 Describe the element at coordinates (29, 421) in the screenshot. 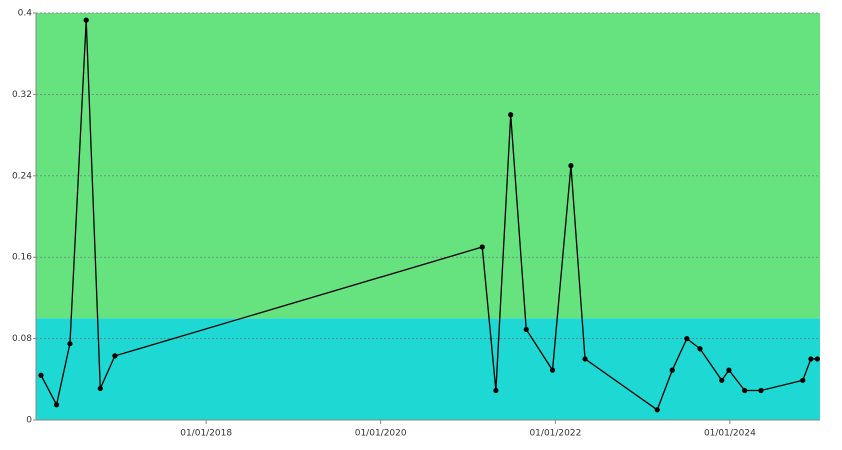

I see `y-tick-label: 0` at that location.